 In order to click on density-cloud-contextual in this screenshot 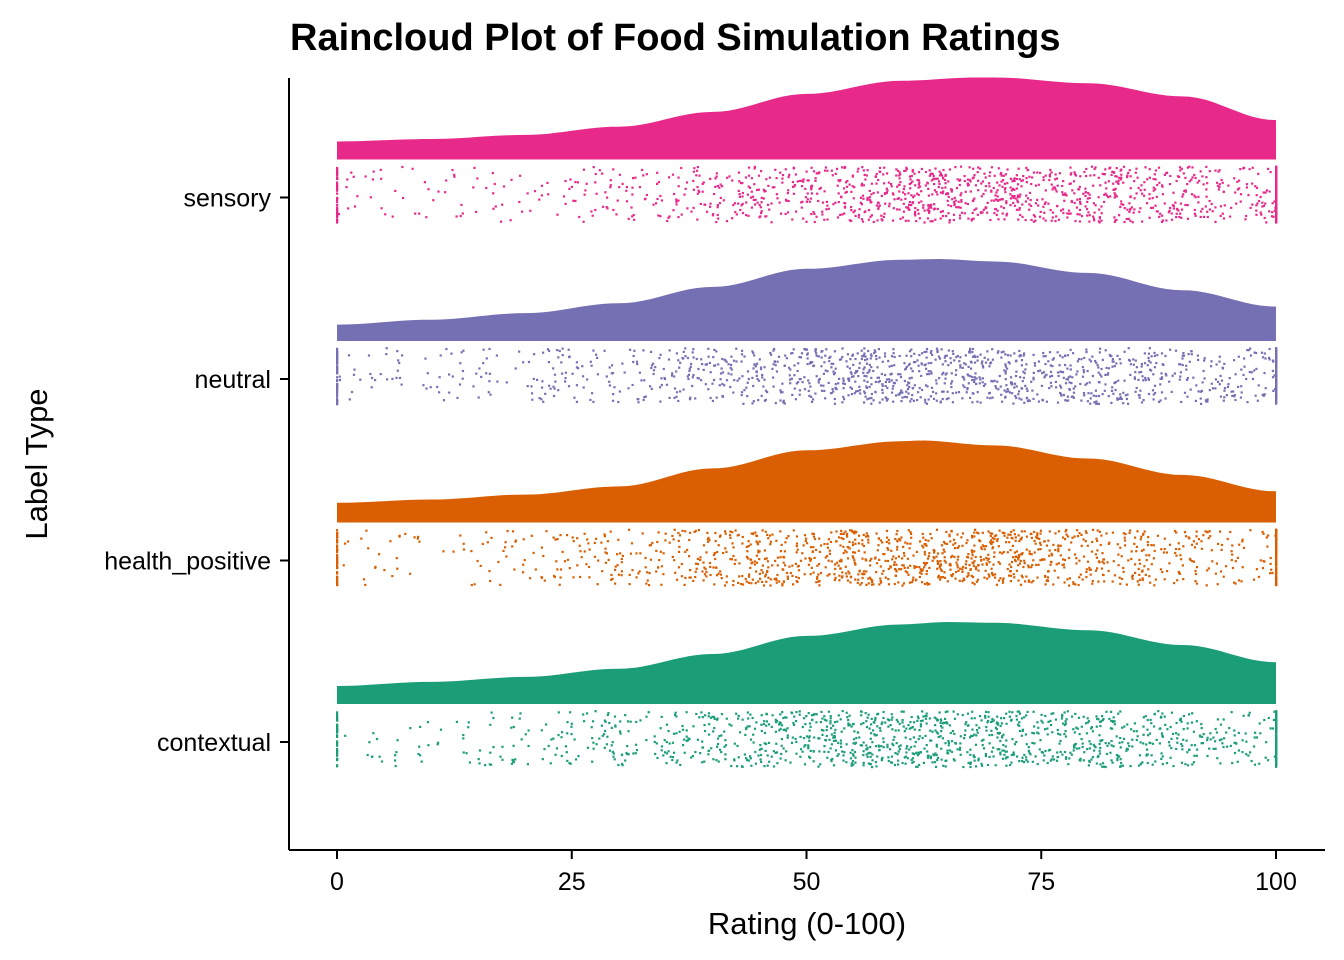, I will do `click(806, 663)`.